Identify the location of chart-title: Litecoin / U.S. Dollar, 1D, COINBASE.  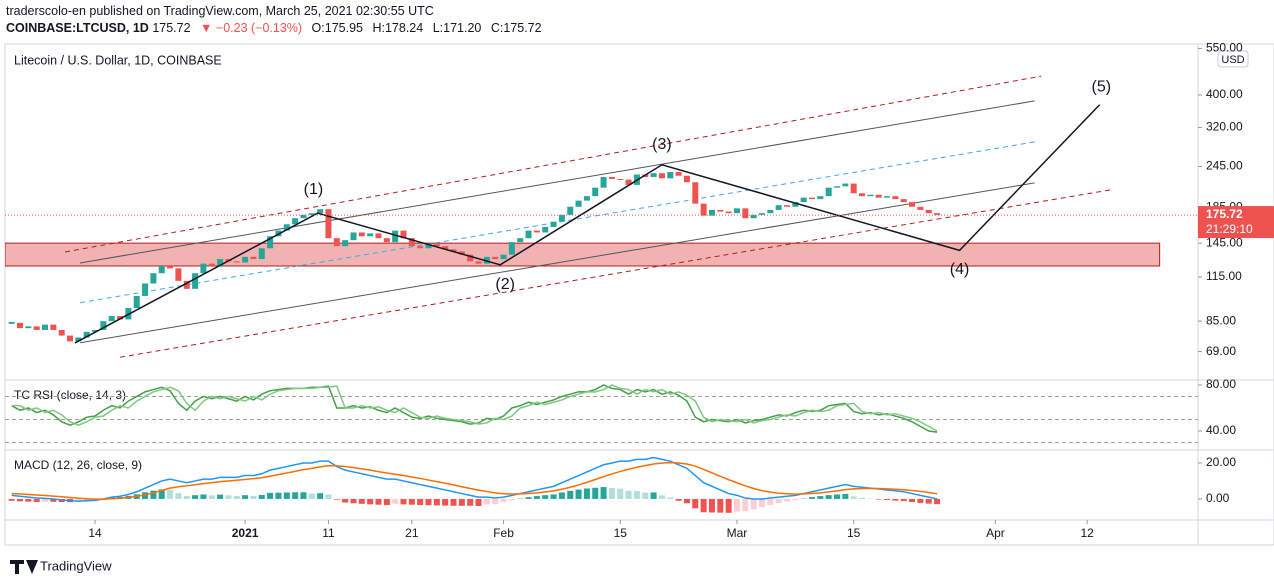
(118, 60).